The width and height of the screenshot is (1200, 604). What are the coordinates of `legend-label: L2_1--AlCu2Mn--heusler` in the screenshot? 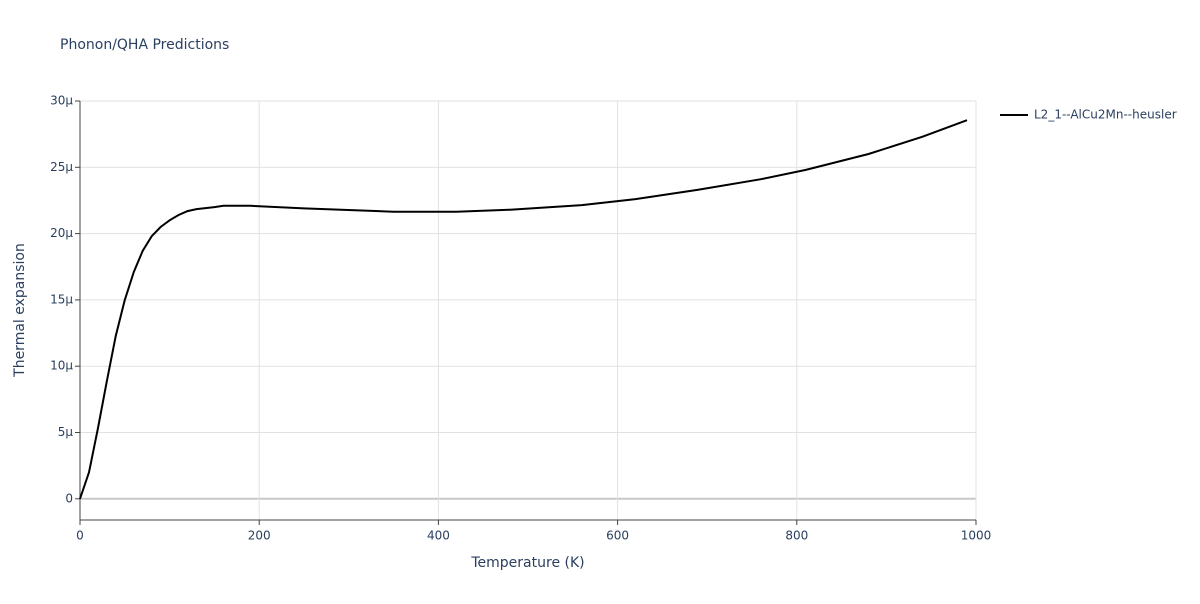 It's located at (1105, 115).